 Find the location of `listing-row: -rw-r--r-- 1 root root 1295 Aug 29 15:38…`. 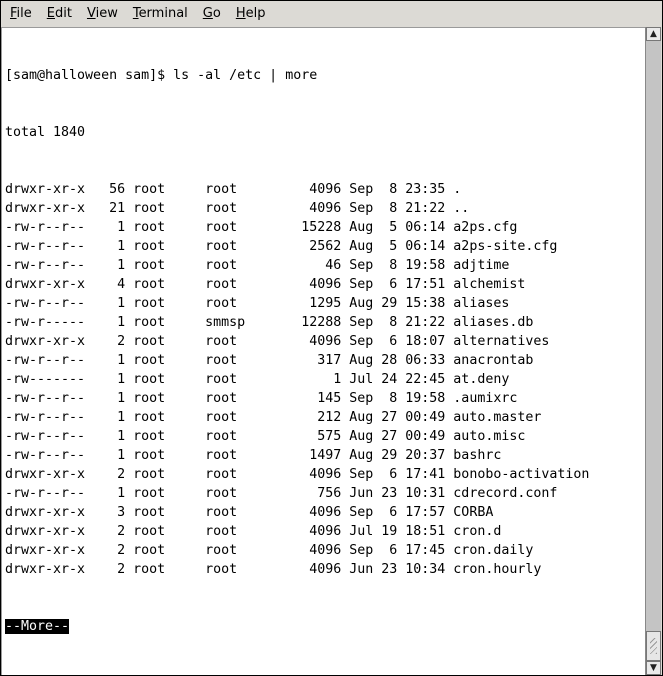

listing-row: -rw-r--r-- 1 root root 1295 Aug 29 15:38… is located at coordinates (257, 303).